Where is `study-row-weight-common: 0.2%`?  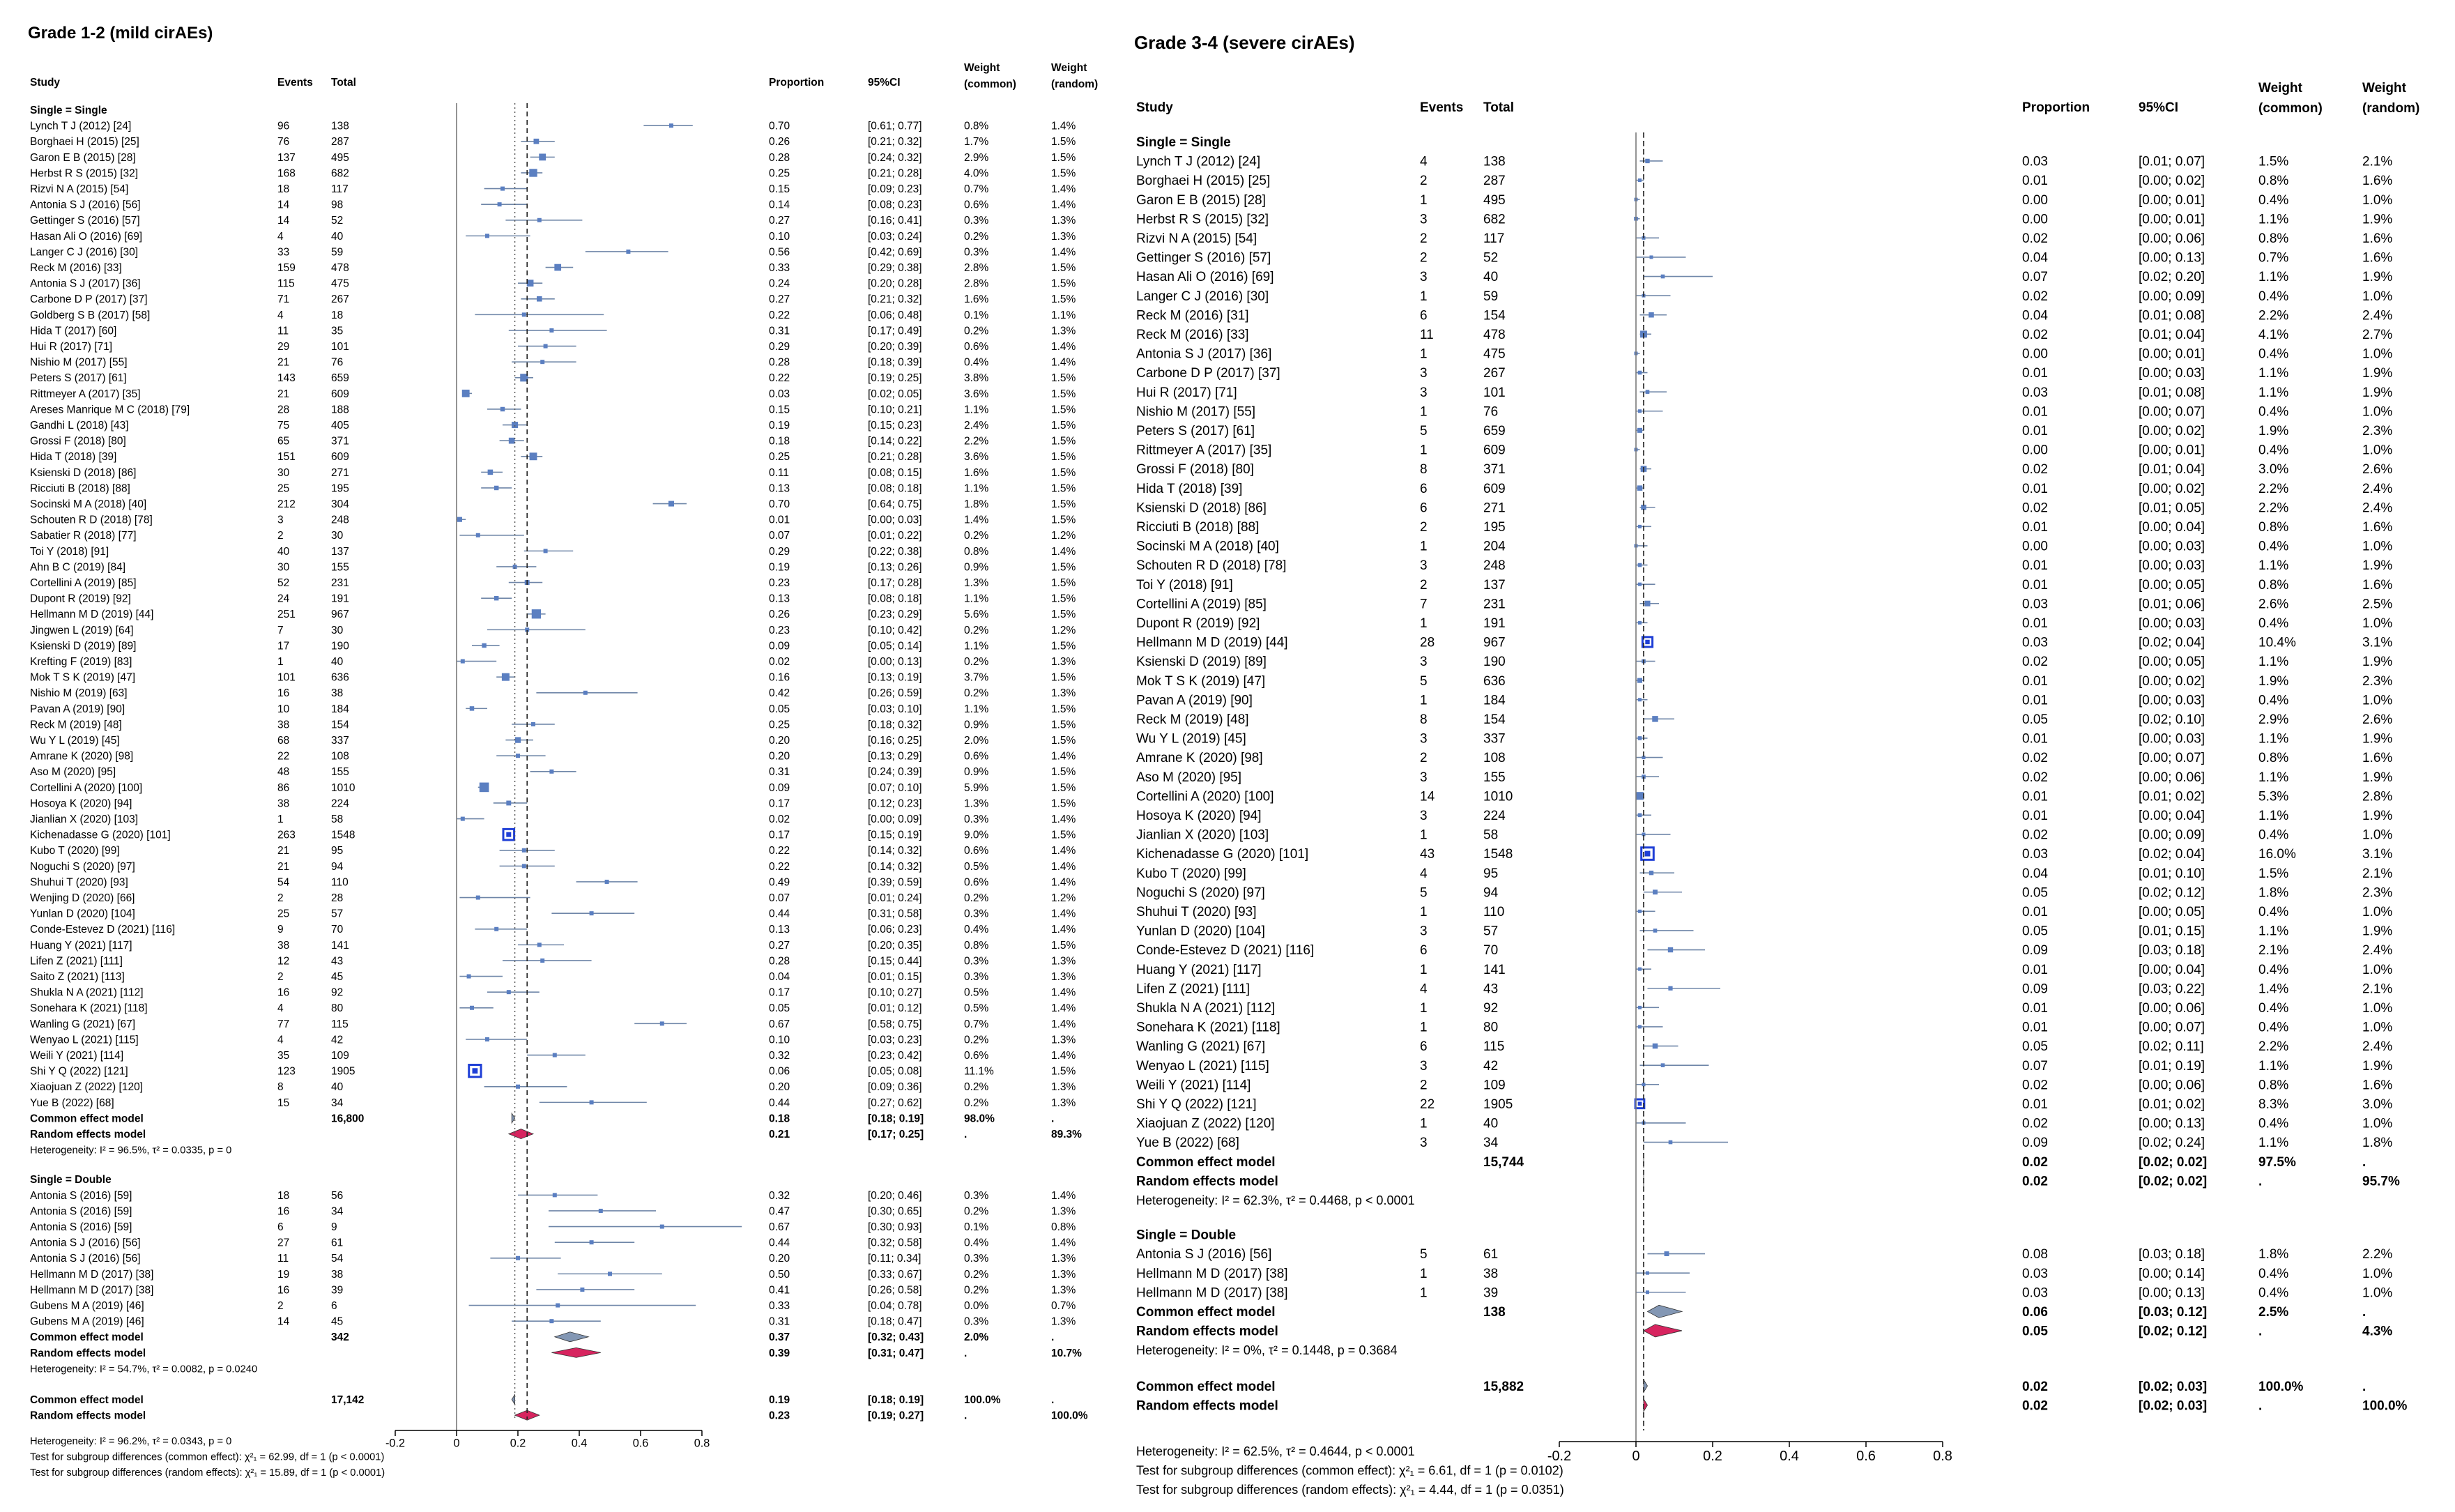 study-row-weight-common: 0.2% is located at coordinates (977, 898).